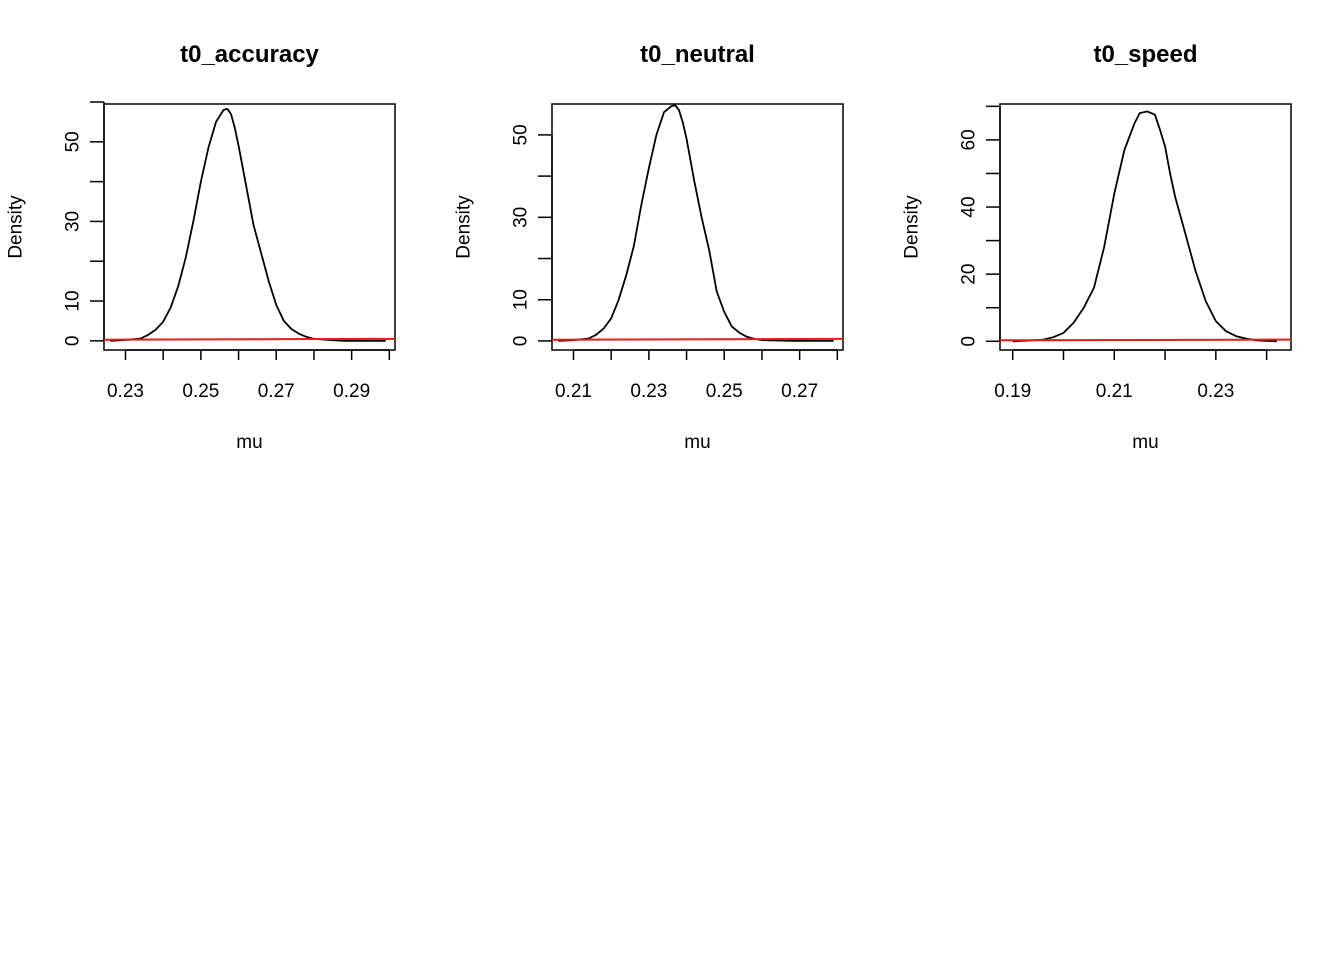 The height and width of the screenshot is (960, 1344). I want to click on density-panel-3: t0_speed 0.19 0.21 0.23 0 20 40 60 mu Density, so click(1097, 247).